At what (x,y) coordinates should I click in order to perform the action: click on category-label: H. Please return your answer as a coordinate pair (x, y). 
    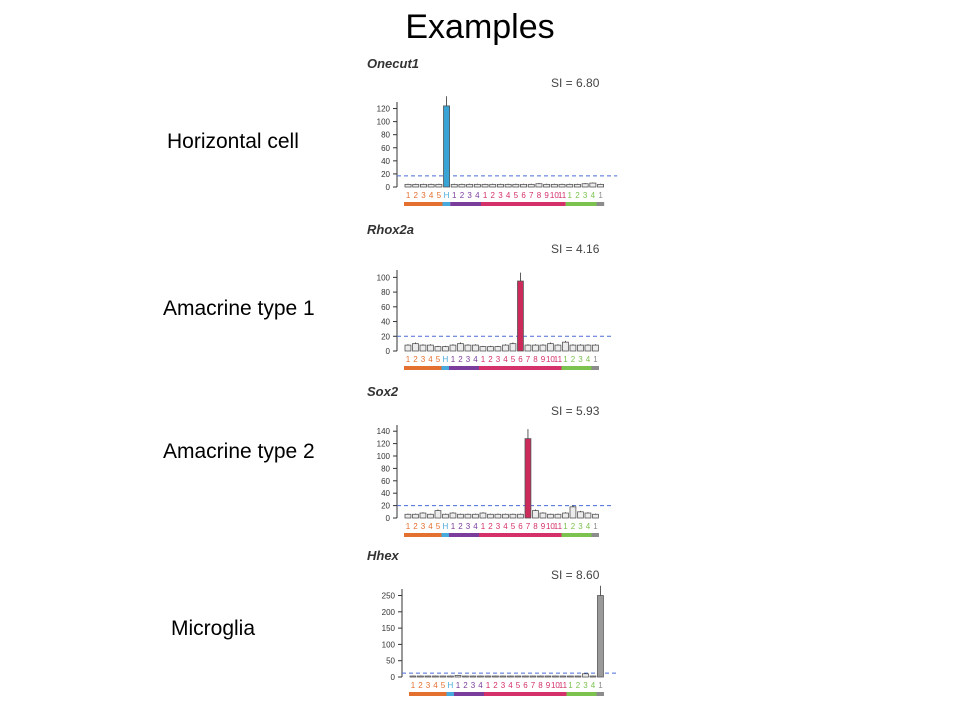
    Looking at the image, I should click on (446, 526).